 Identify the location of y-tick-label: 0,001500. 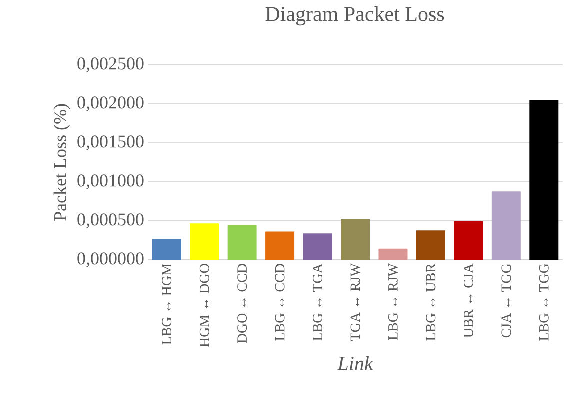
(111, 143).